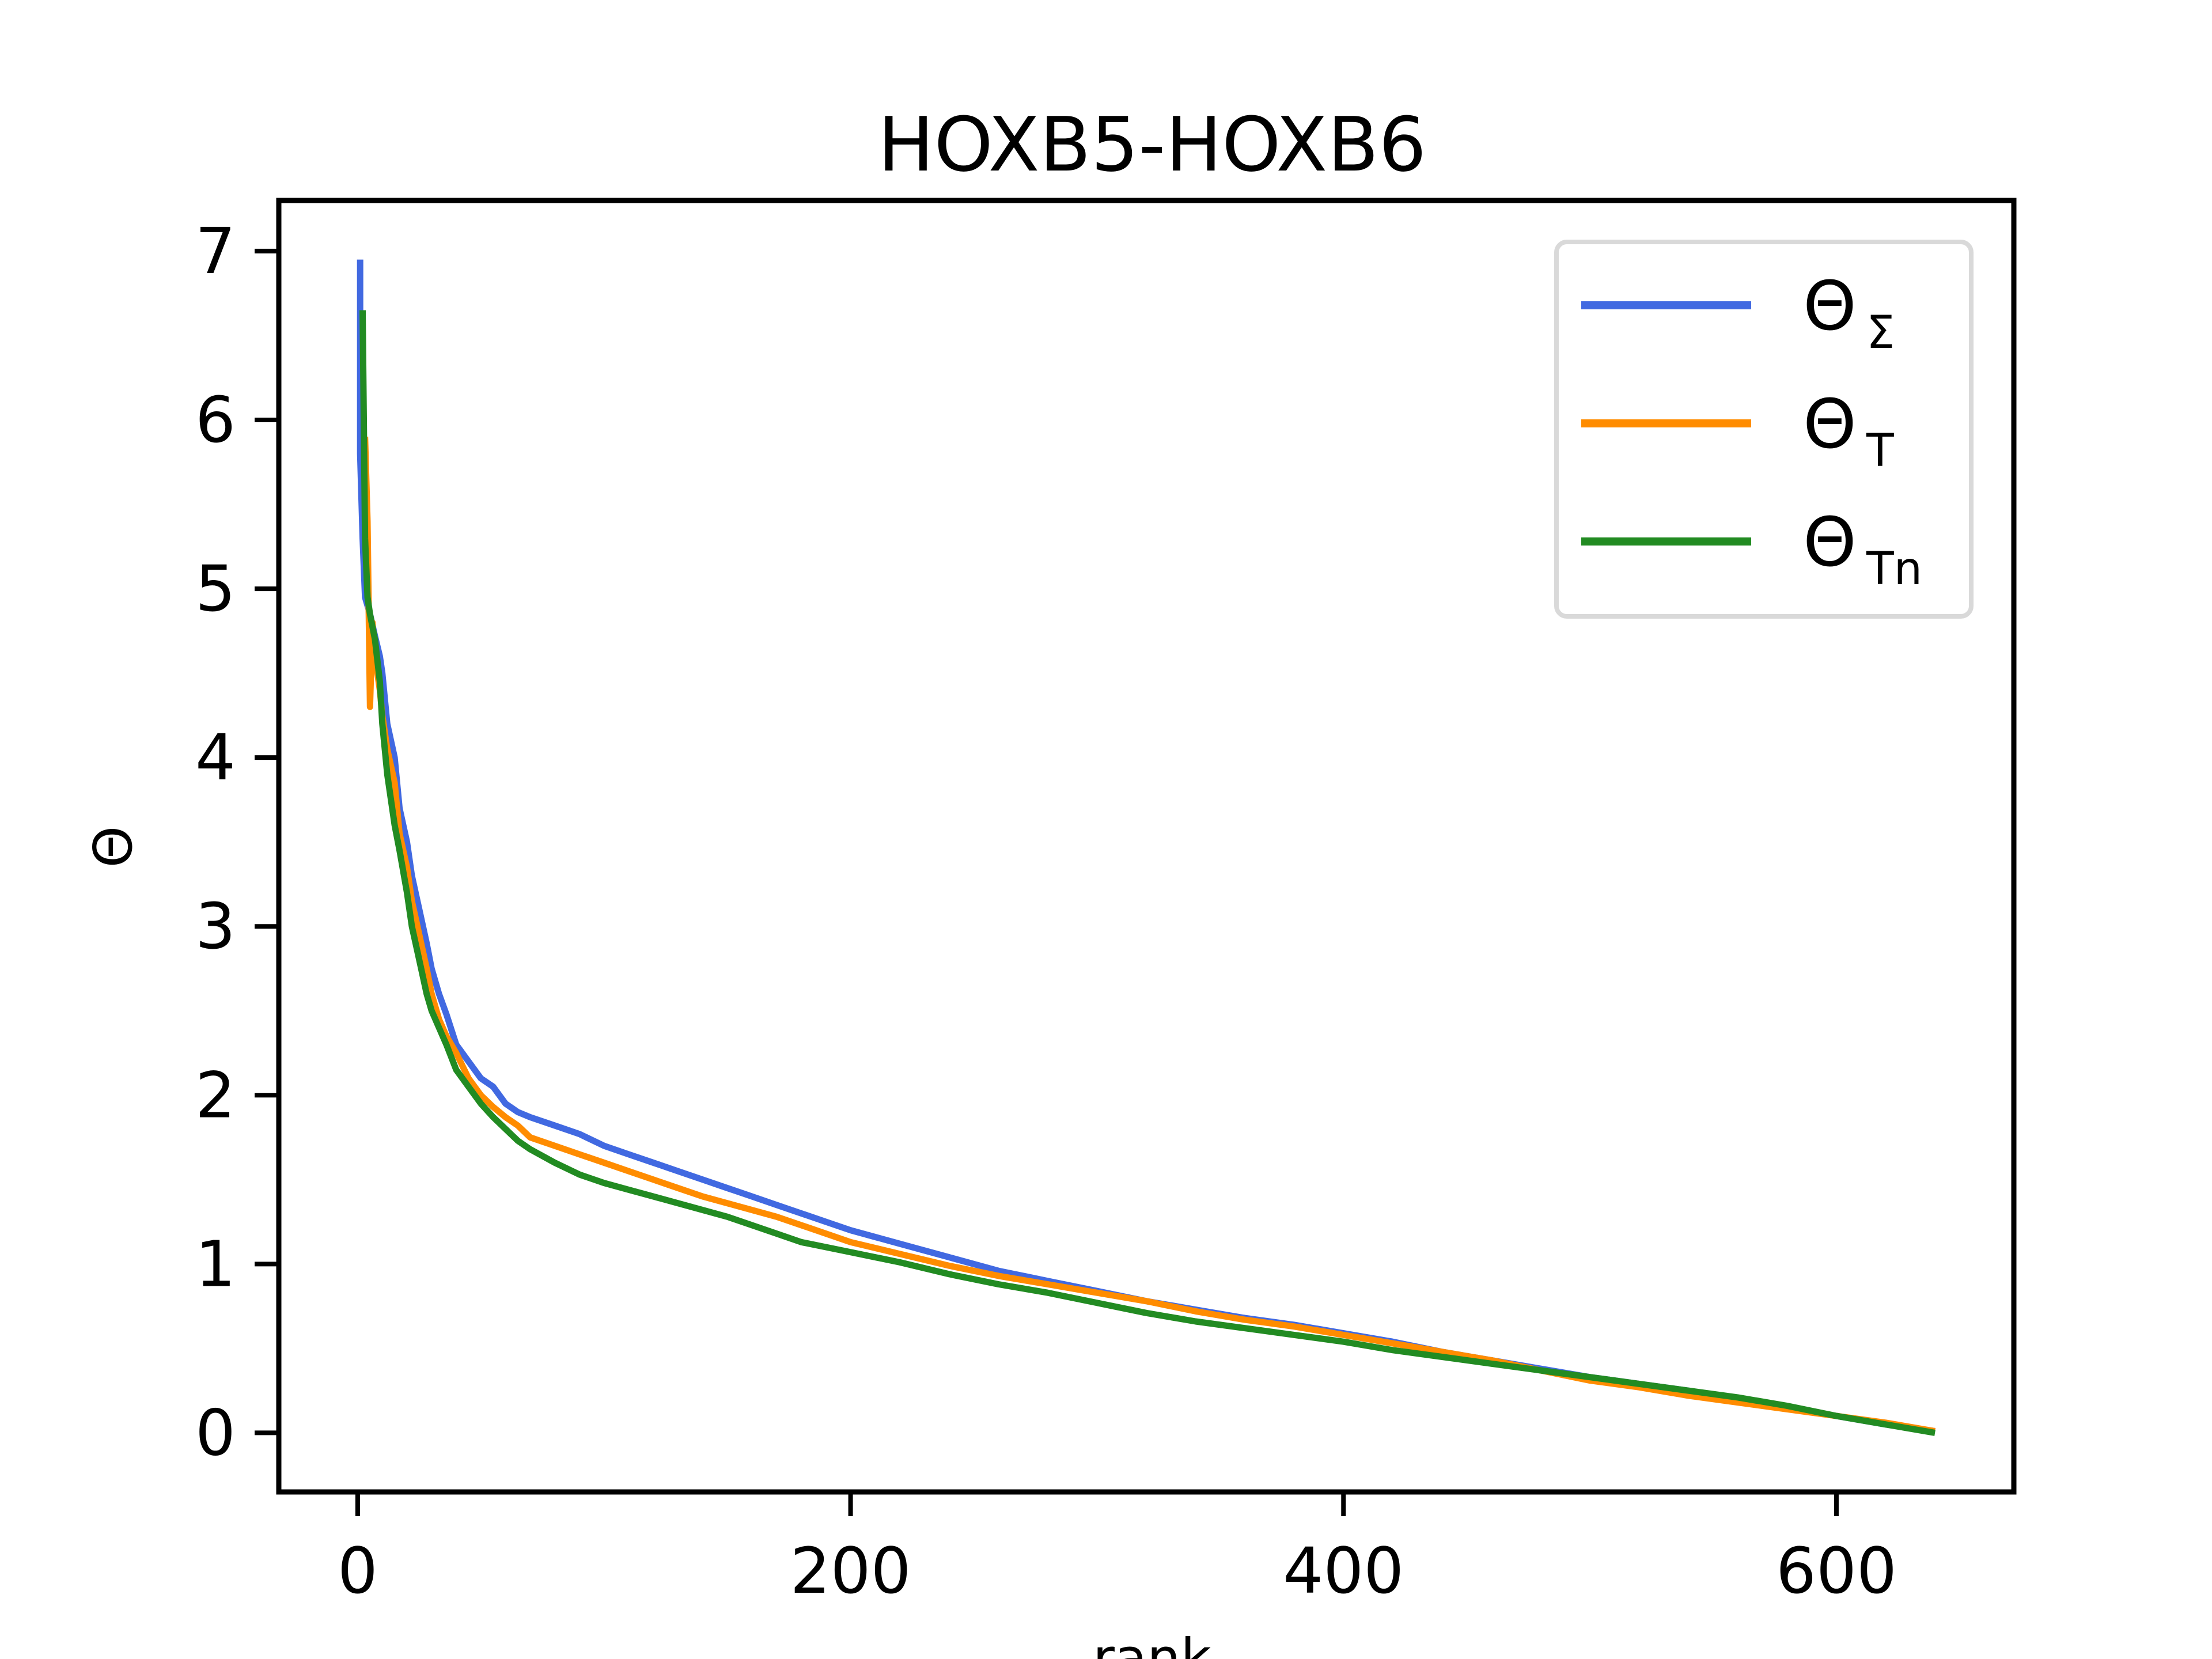 This screenshot has height=1659, width=2212. What do you see at coordinates (1751, 430) in the screenshot?
I see `legend-entries: Θ ΣΘ TΘ Tn` at bounding box center [1751, 430].